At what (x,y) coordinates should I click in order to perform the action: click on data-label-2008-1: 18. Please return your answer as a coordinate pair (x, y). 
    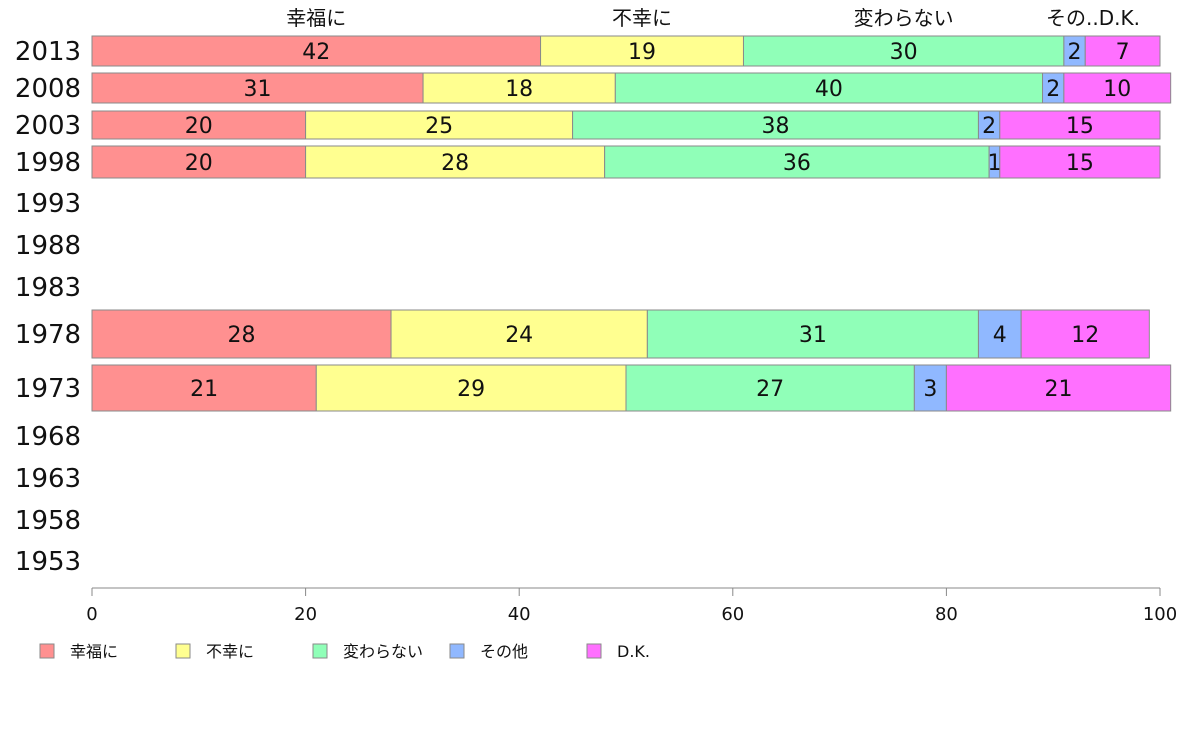
    Looking at the image, I should click on (519, 89).